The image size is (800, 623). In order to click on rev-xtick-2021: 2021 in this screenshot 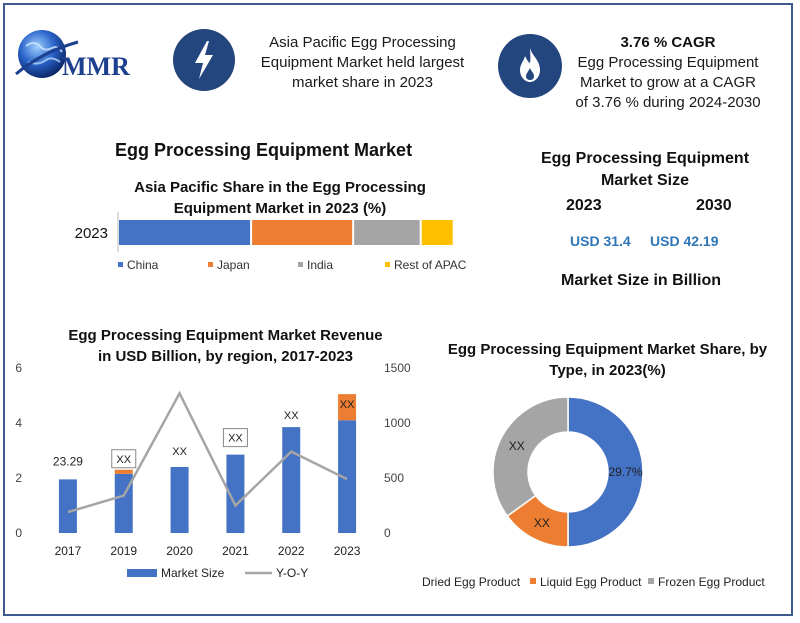, I will do `click(235, 551)`.